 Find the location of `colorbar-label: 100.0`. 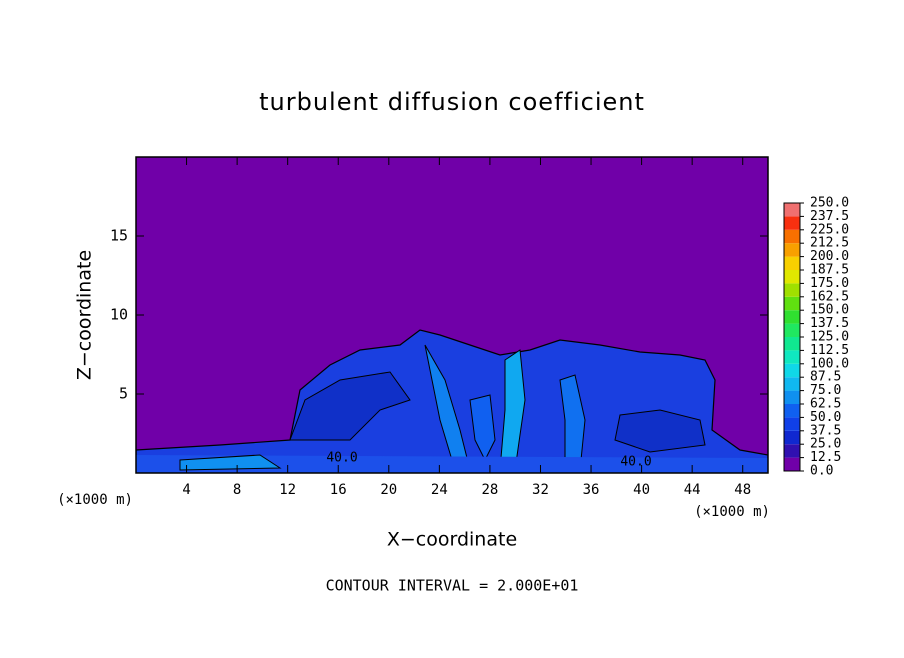

colorbar-label: 100.0 is located at coordinates (829, 363).